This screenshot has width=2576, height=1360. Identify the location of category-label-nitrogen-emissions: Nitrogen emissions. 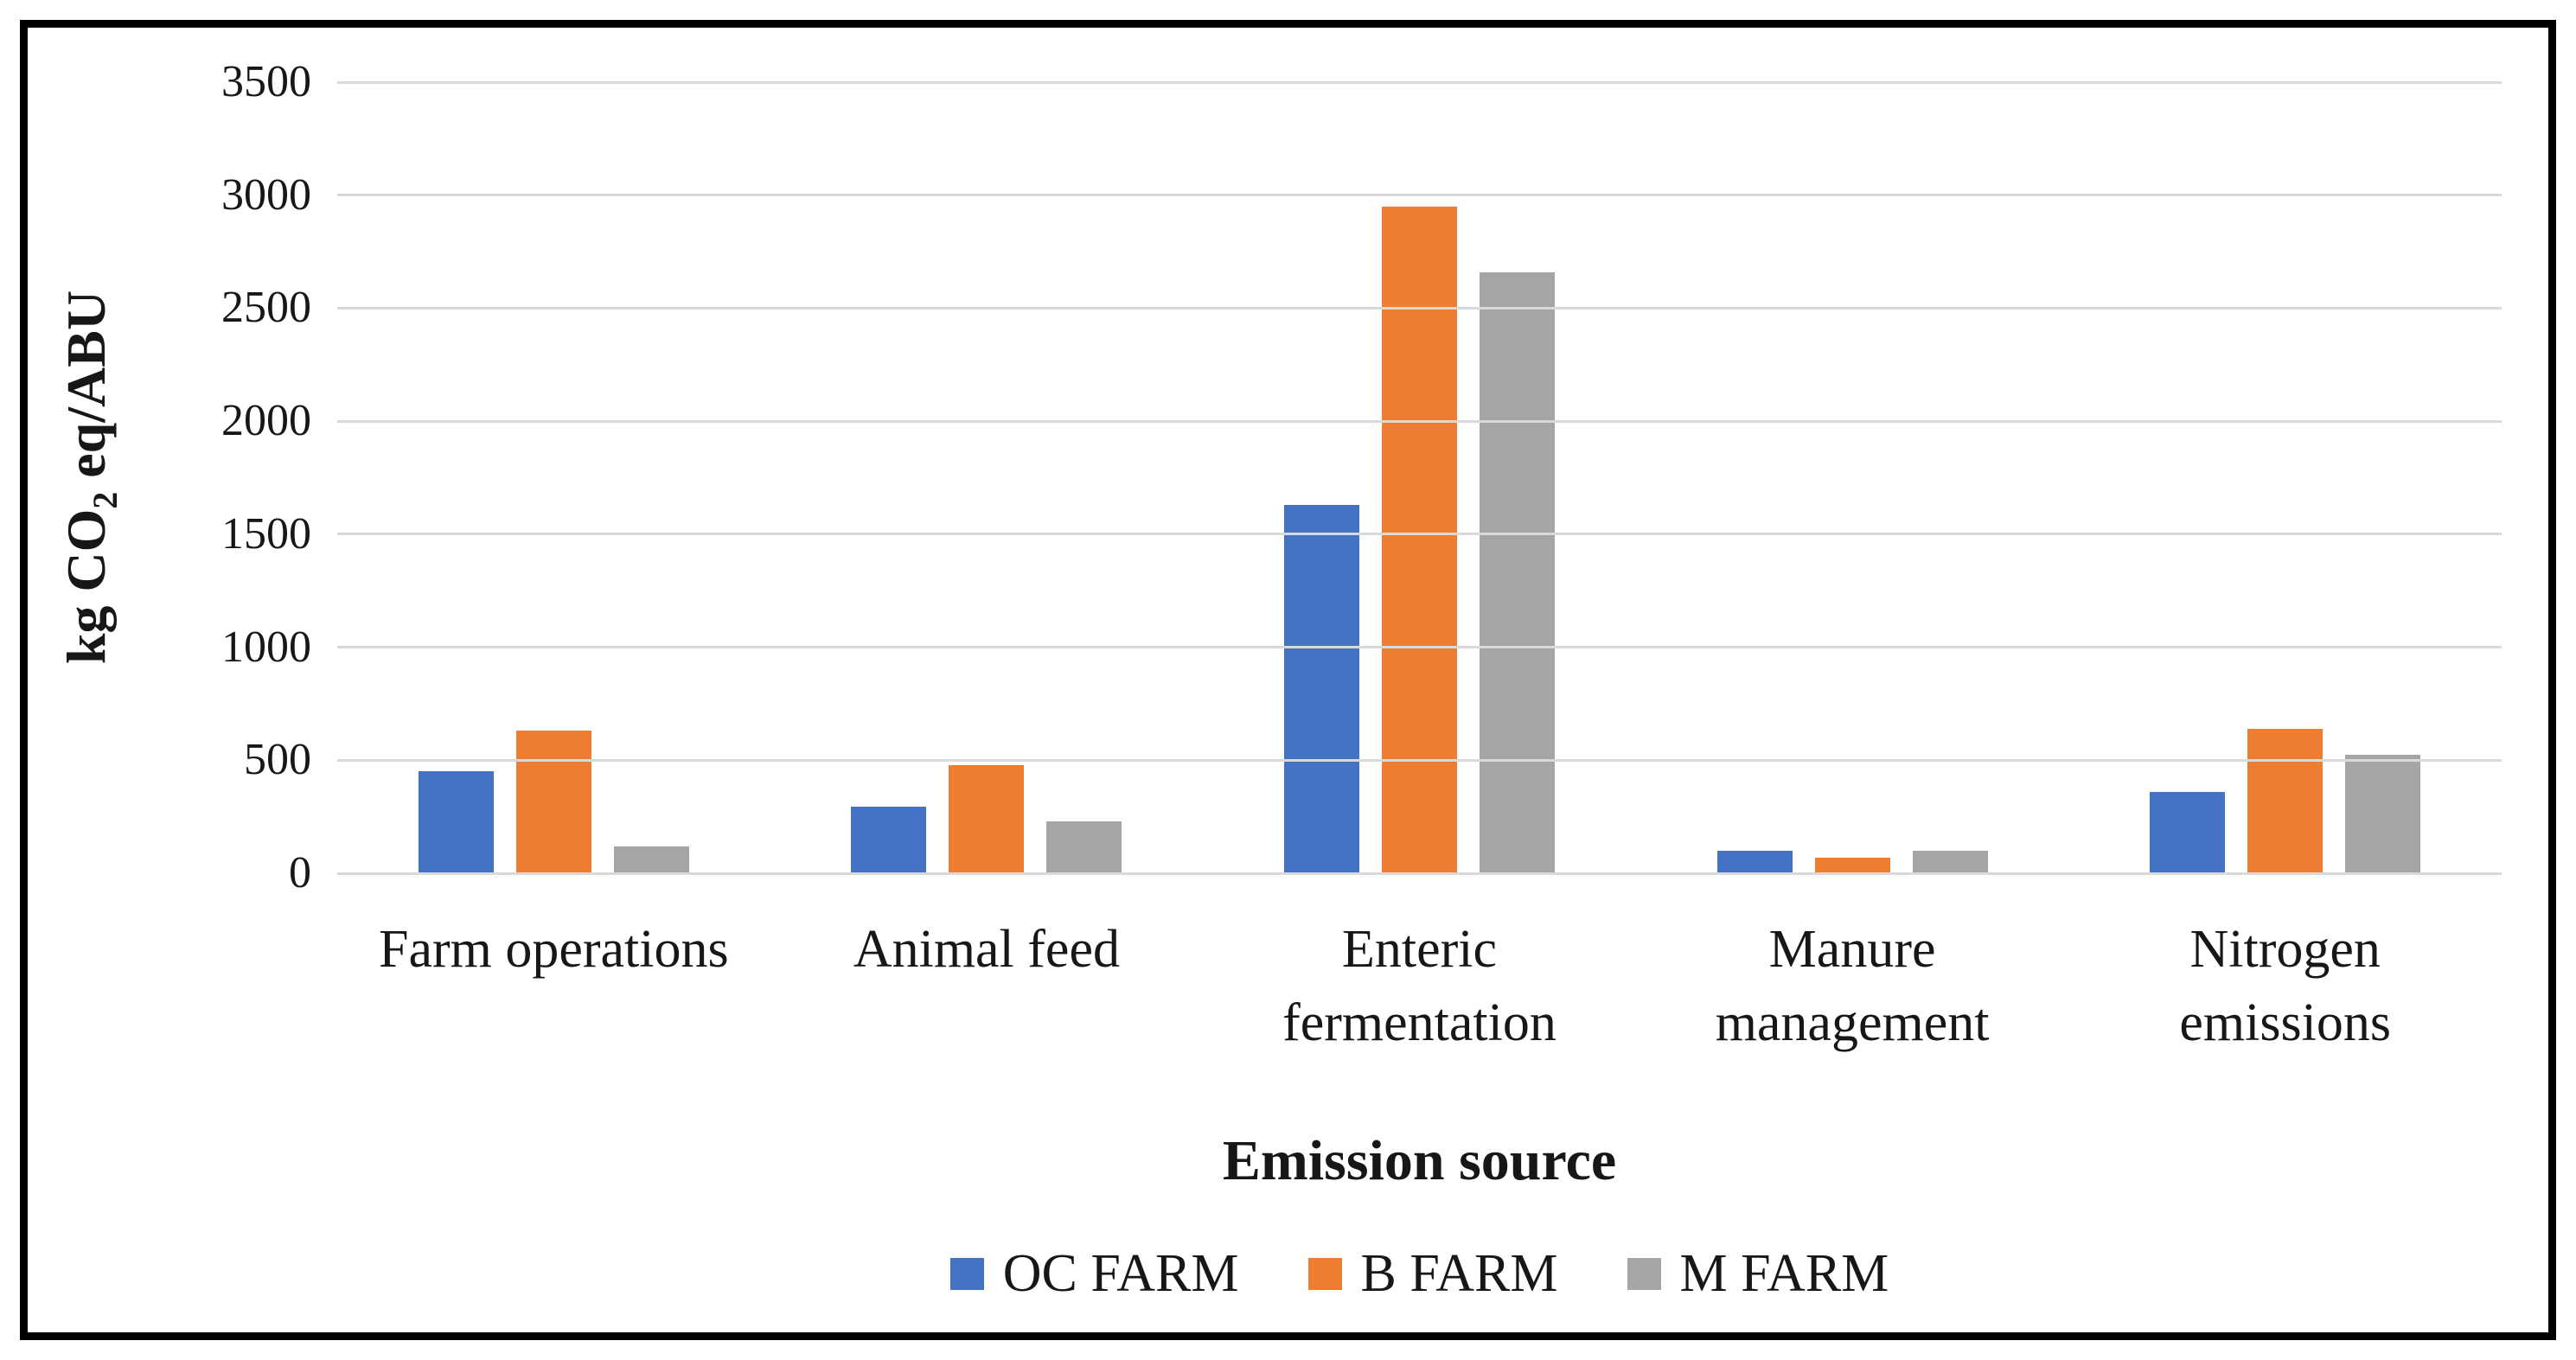
(2285, 986).